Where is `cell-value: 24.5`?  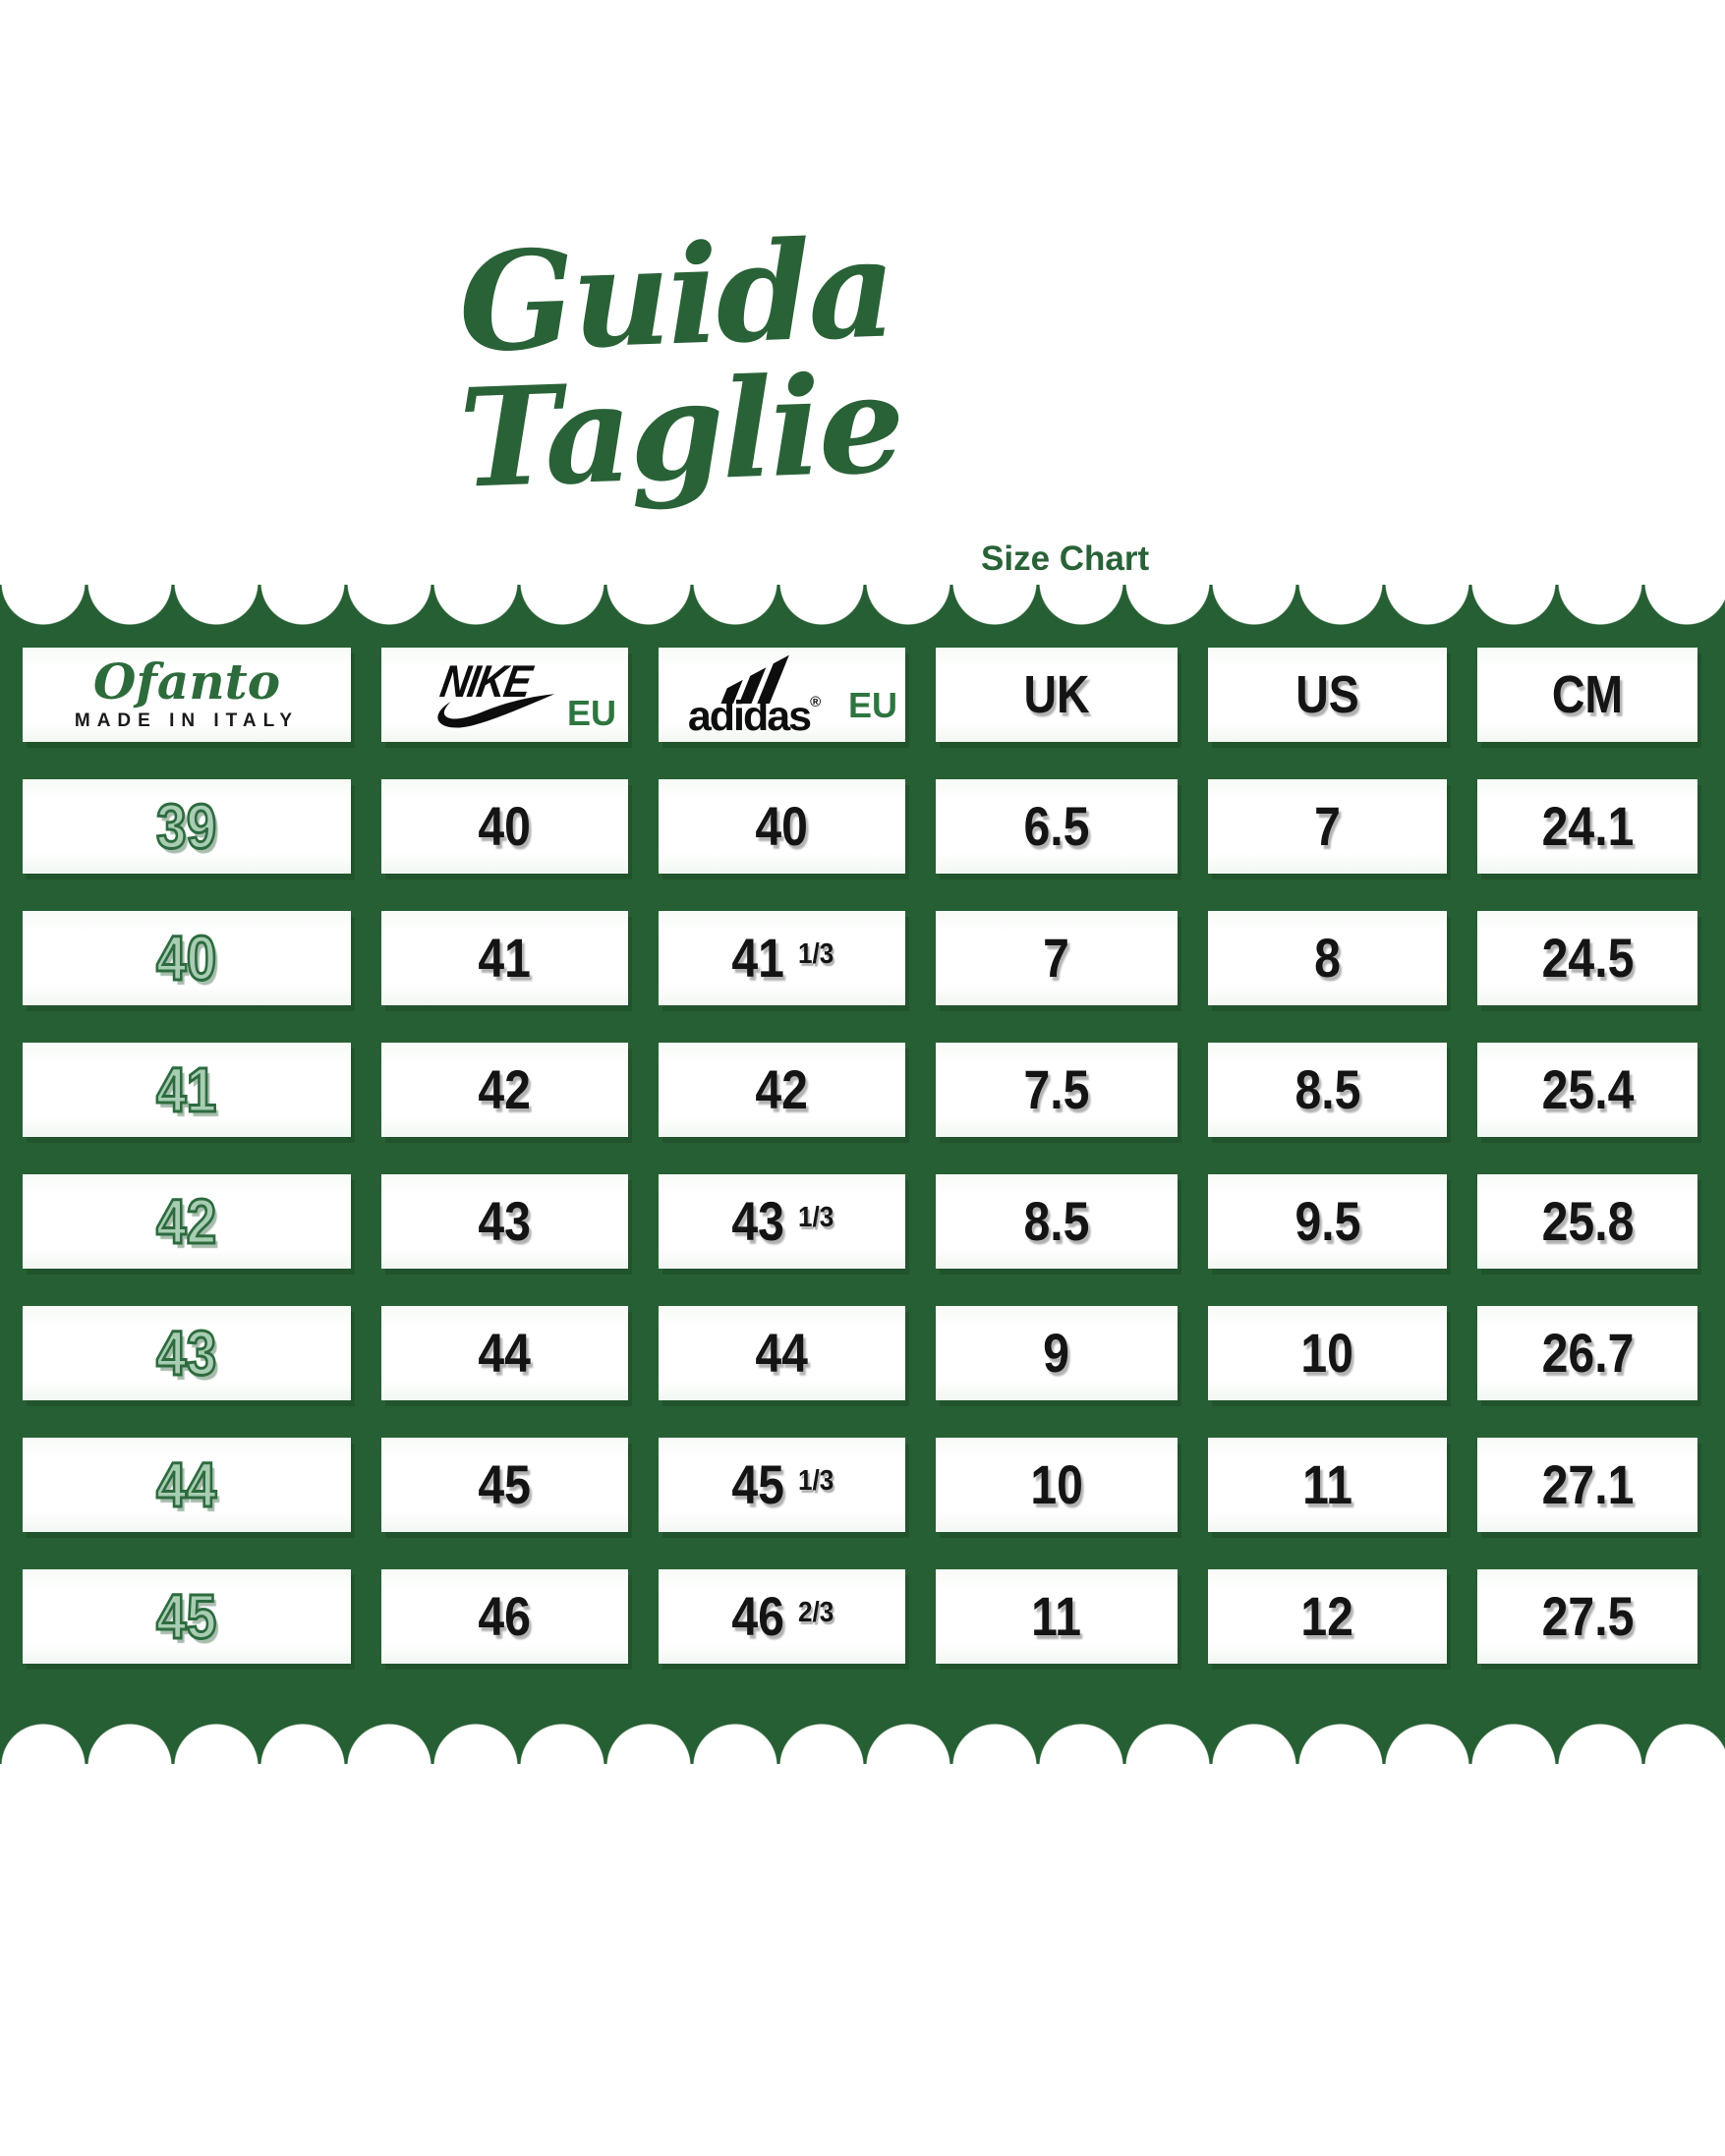
cell-value: 24.5 is located at coordinates (1587, 958).